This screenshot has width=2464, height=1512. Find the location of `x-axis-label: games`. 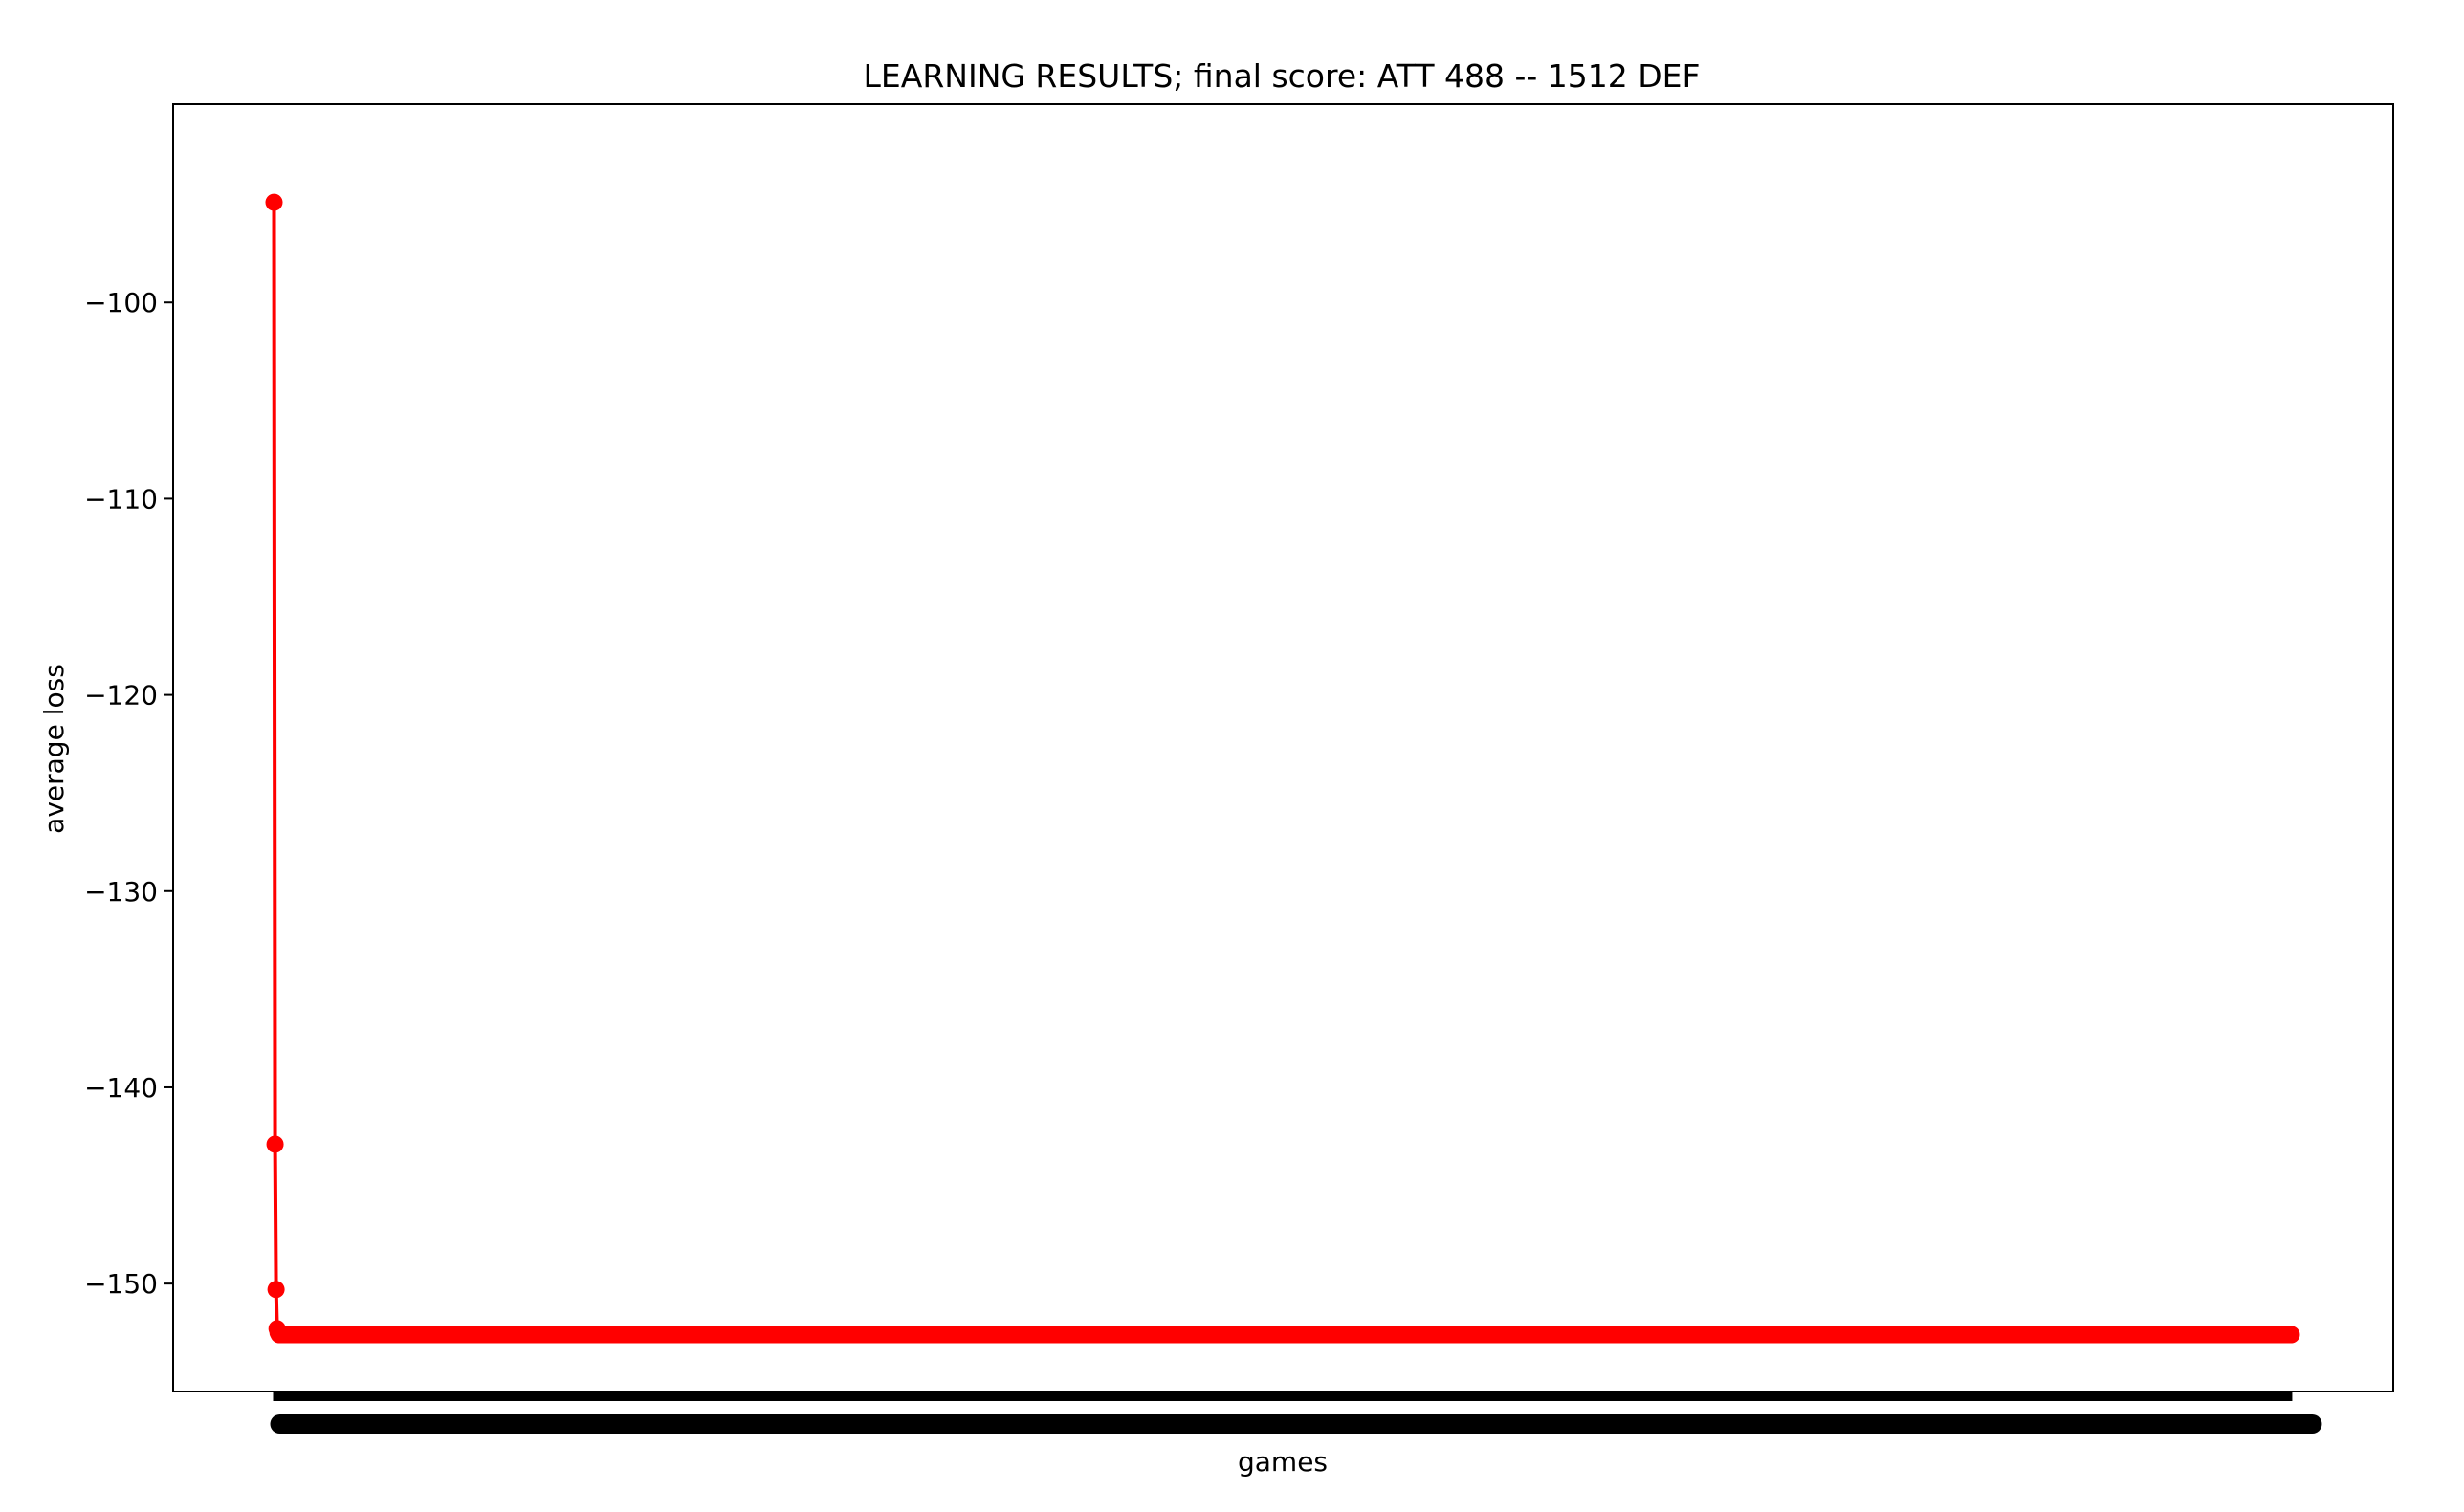

x-axis-label: games is located at coordinates (1283, 1462).